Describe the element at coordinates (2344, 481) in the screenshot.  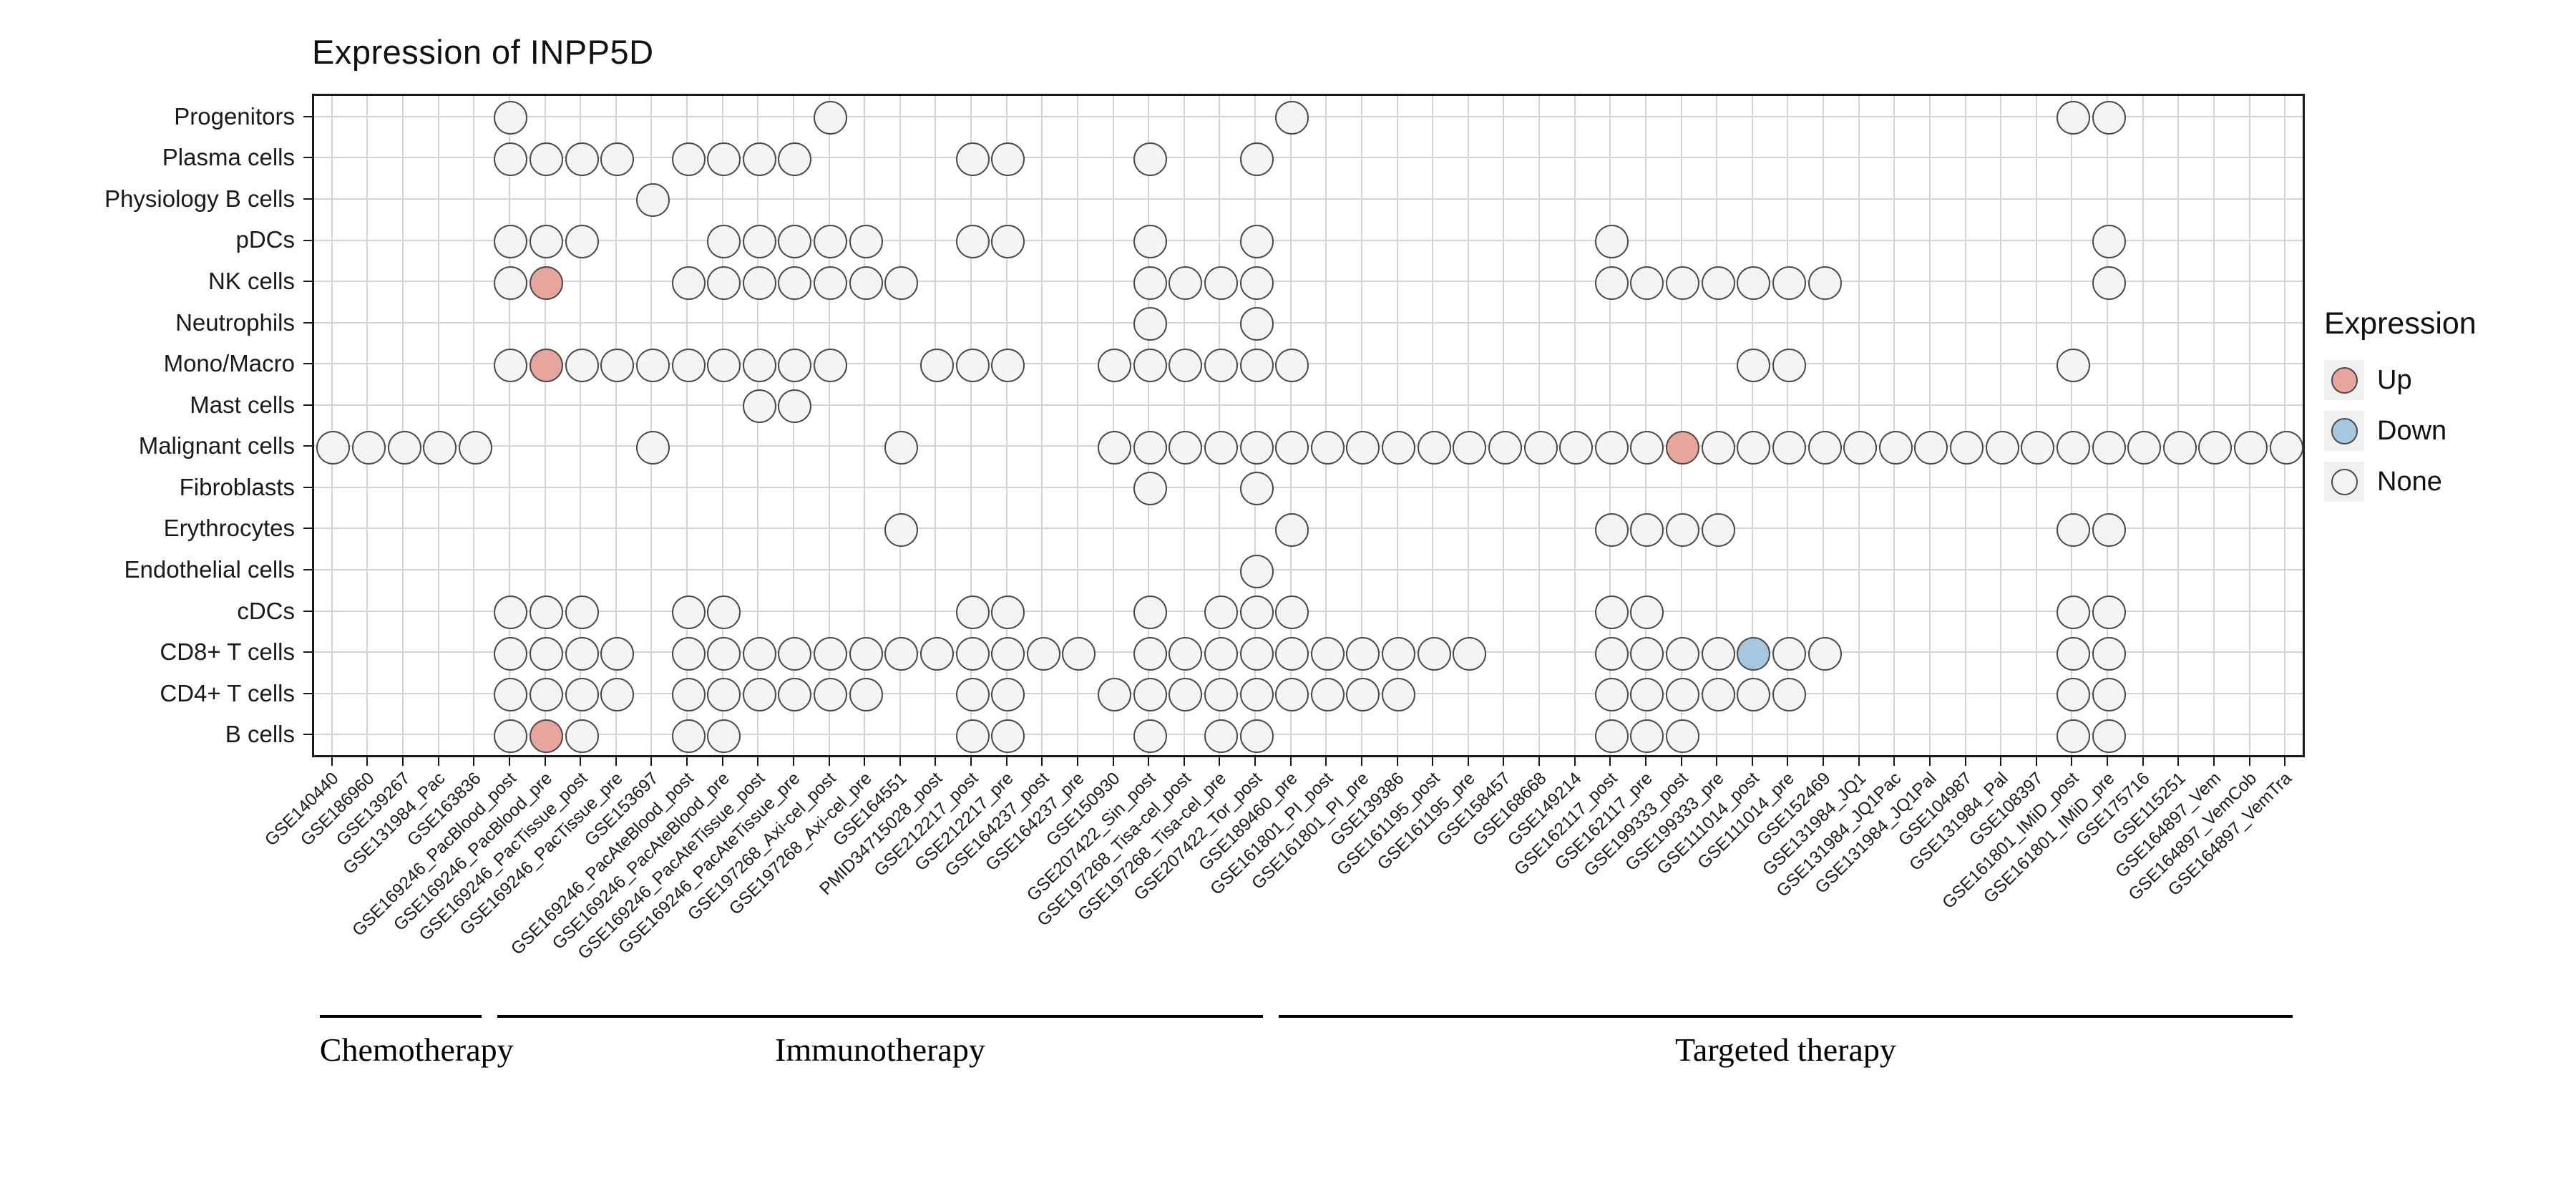
I see `legend-key-circle` at that location.